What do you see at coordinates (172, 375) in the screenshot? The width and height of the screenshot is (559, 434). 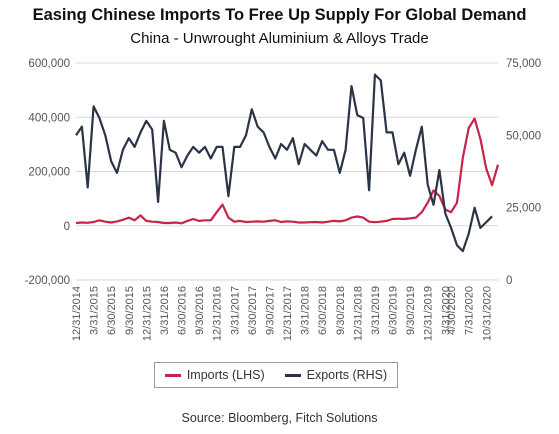 I see `legend-swatch-imports` at bounding box center [172, 375].